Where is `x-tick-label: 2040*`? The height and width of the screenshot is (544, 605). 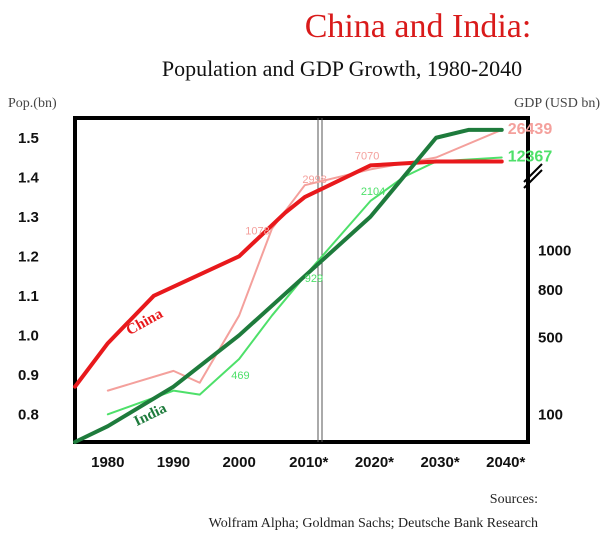
x-tick-label: 2040* is located at coordinates (505, 462).